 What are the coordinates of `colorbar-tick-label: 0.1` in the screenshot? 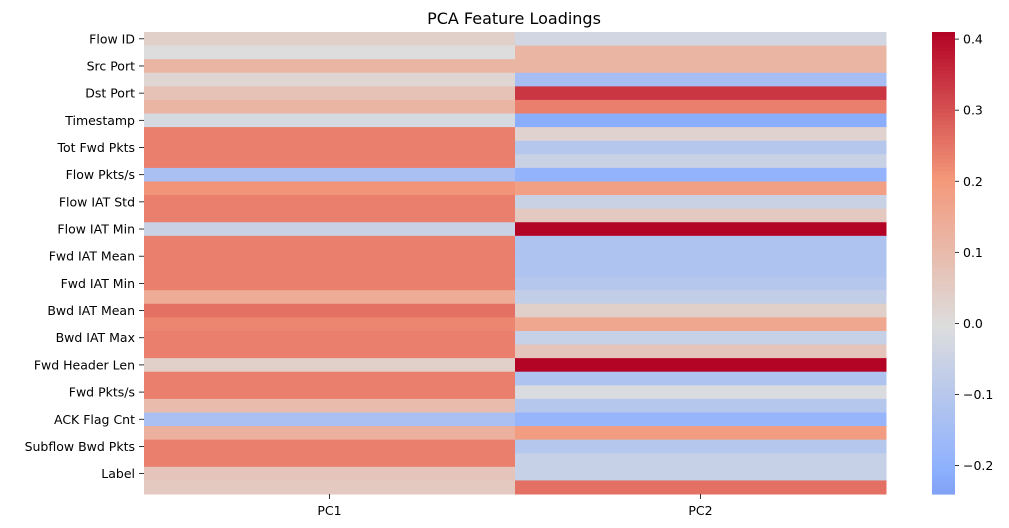 It's located at (973, 252).